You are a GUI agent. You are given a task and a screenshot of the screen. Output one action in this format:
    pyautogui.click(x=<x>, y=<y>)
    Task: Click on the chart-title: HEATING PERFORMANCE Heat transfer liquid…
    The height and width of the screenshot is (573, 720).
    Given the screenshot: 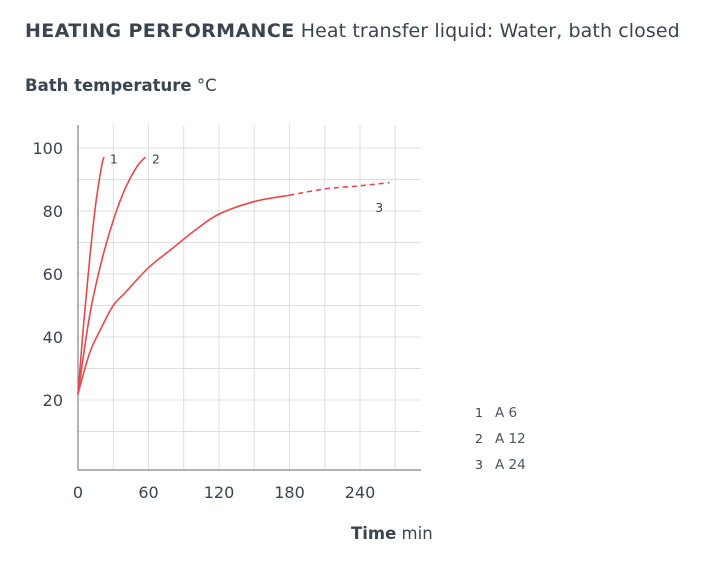 What is the action you would take?
    pyautogui.click(x=352, y=31)
    